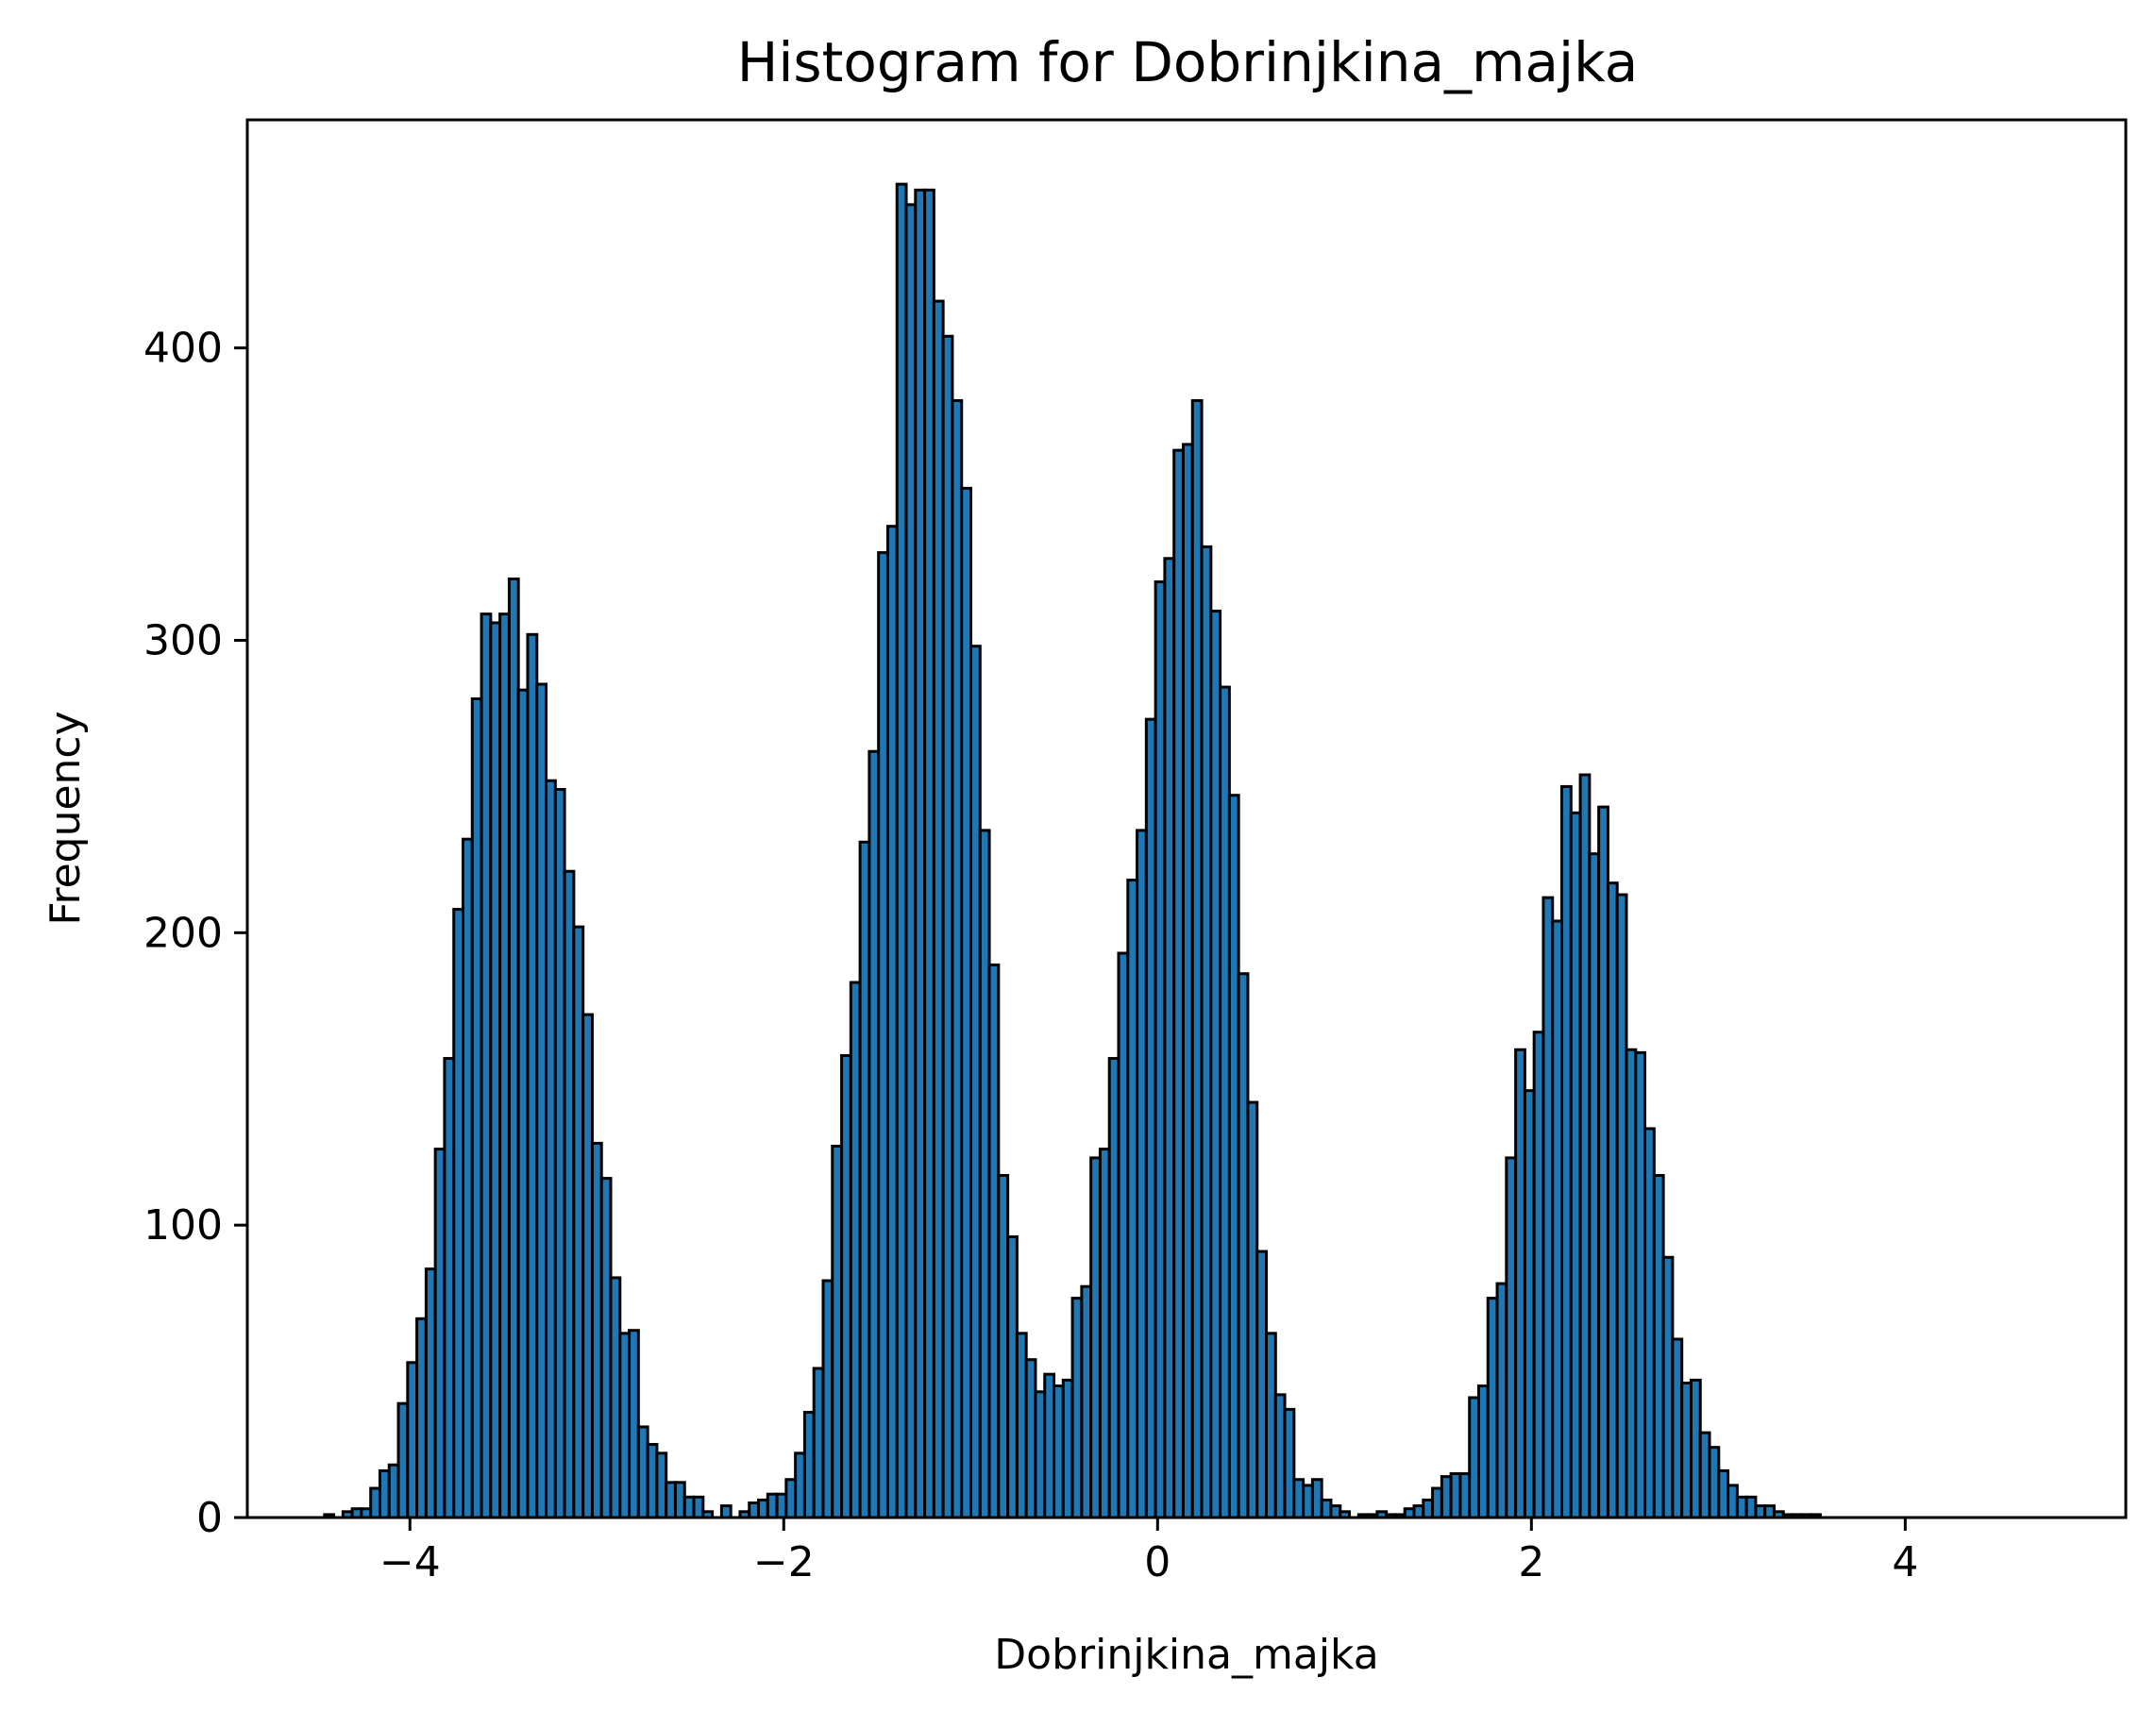 This screenshot has width=2156, height=1711. What do you see at coordinates (1905, 1562) in the screenshot?
I see `x-tick-label: 4` at bounding box center [1905, 1562].